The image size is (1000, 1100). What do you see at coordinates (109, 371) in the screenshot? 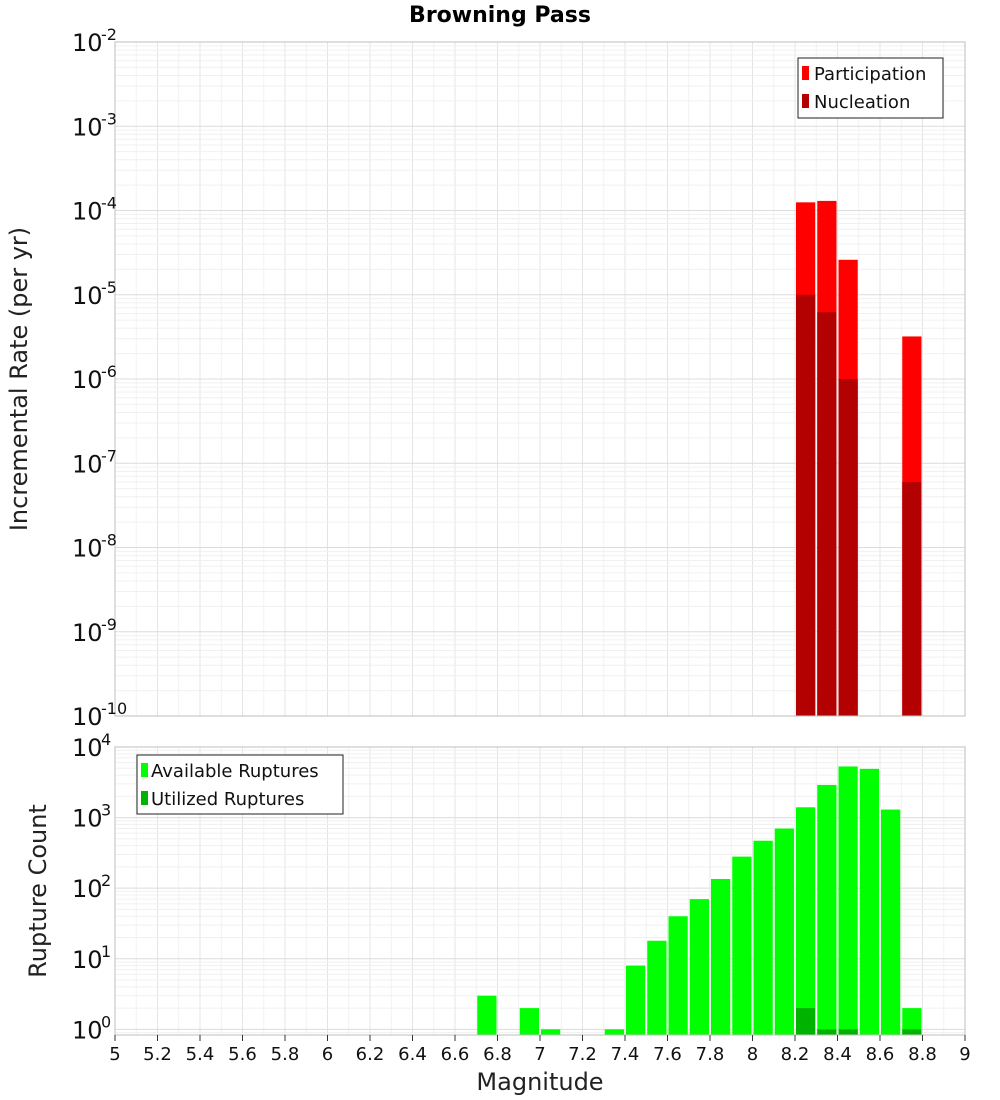
I see `y-tick-label-exponent: -6` at bounding box center [109, 371].